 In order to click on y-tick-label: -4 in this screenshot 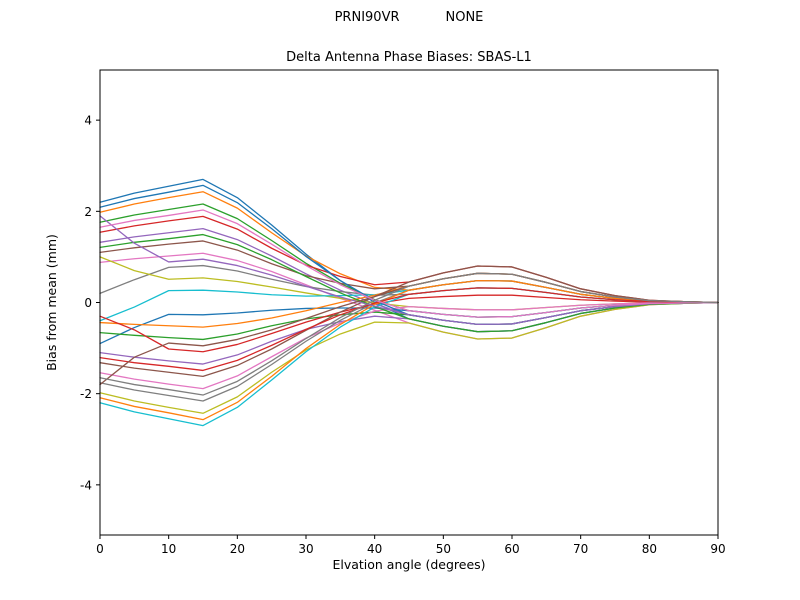, I will do `click(86, 485)`.